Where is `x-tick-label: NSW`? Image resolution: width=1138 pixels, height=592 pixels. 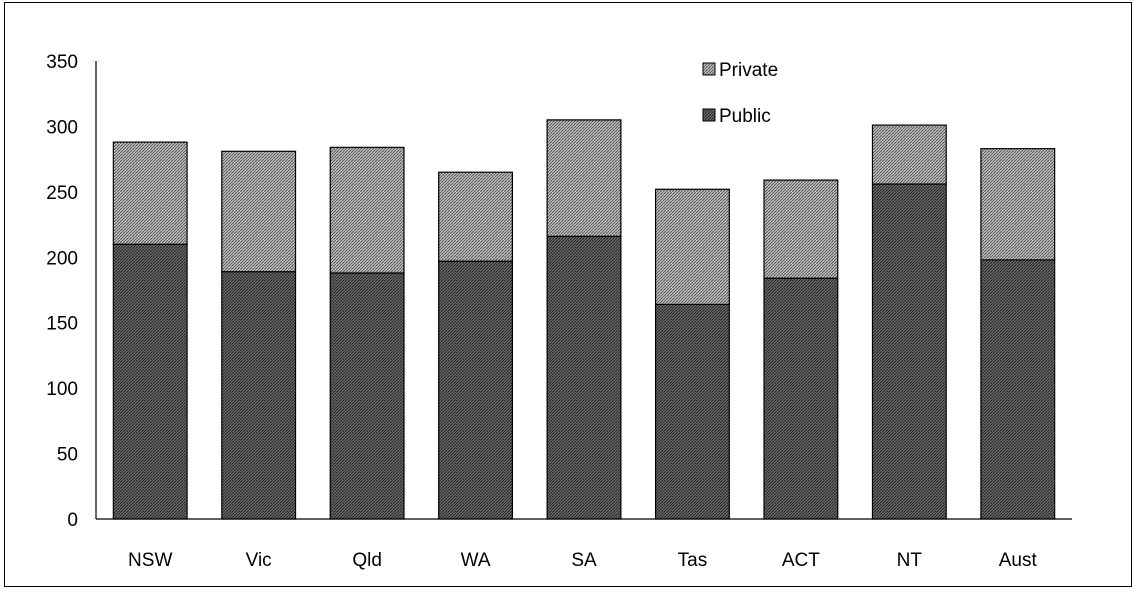 x-tick-label: NSW is located at coordinates (150, 560).